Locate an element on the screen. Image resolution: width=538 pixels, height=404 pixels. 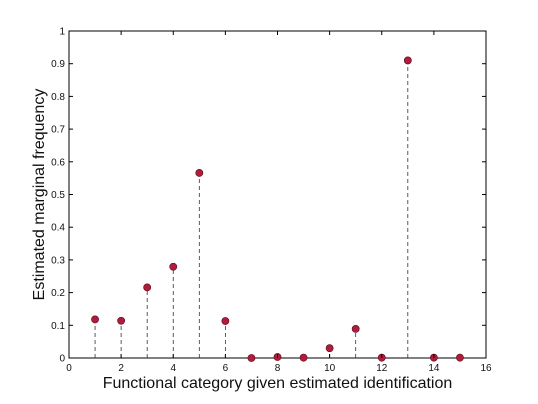
y-tick-label: 0 is located at coordinates (62, 359).